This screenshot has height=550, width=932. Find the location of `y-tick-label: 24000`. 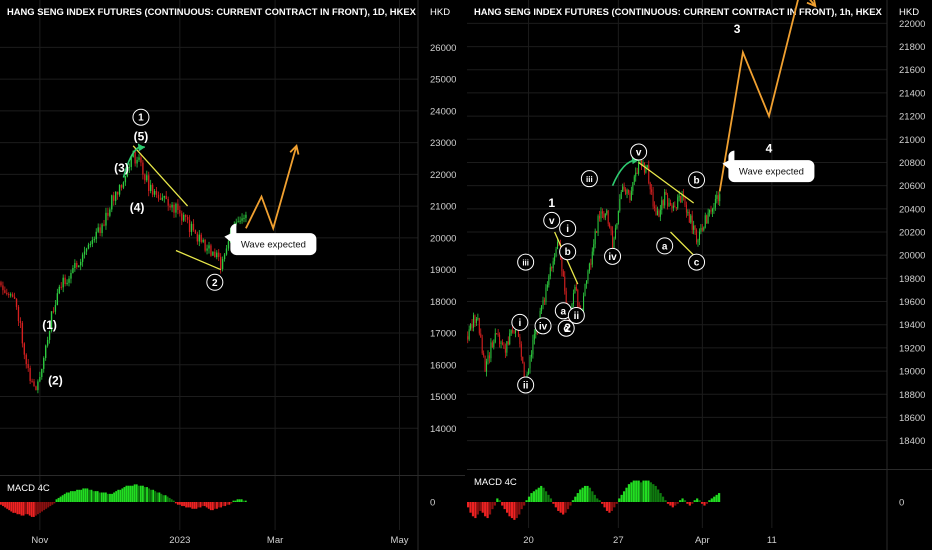

y-tick-label: 24000 is located at coordinates (443, 111).